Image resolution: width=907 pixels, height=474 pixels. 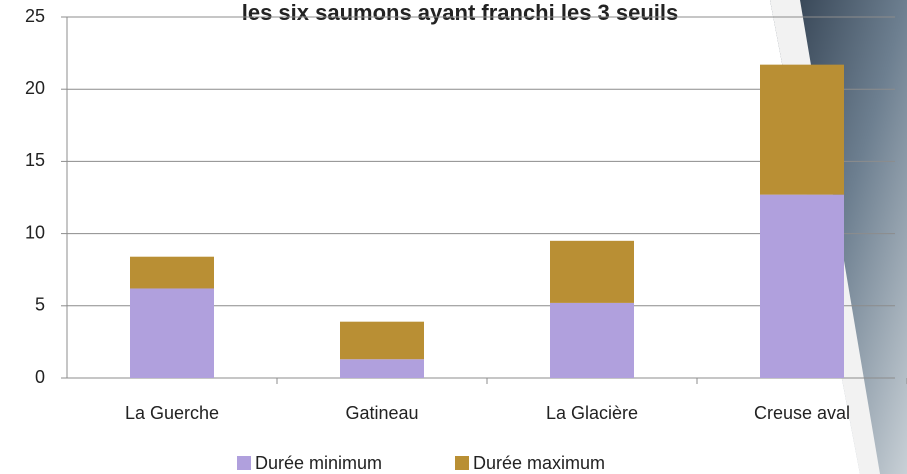 I want to click on y-tick-label: 5, so click(x=40, y=305).